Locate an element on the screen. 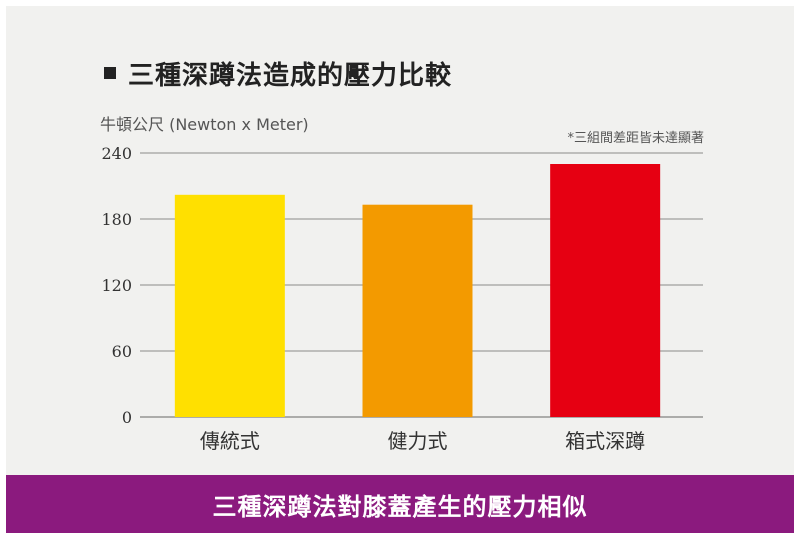 The width and height of the screenshot is (800, 539). title-row: 三種深蹲法造成的壓力比較 is located at coordinates (278, 74).